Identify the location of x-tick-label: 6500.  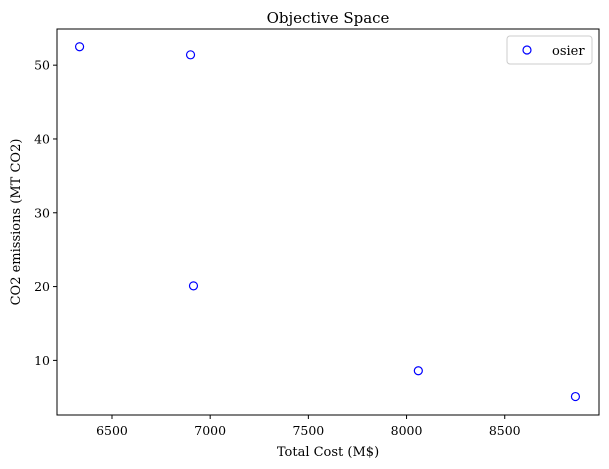
(112, 430).